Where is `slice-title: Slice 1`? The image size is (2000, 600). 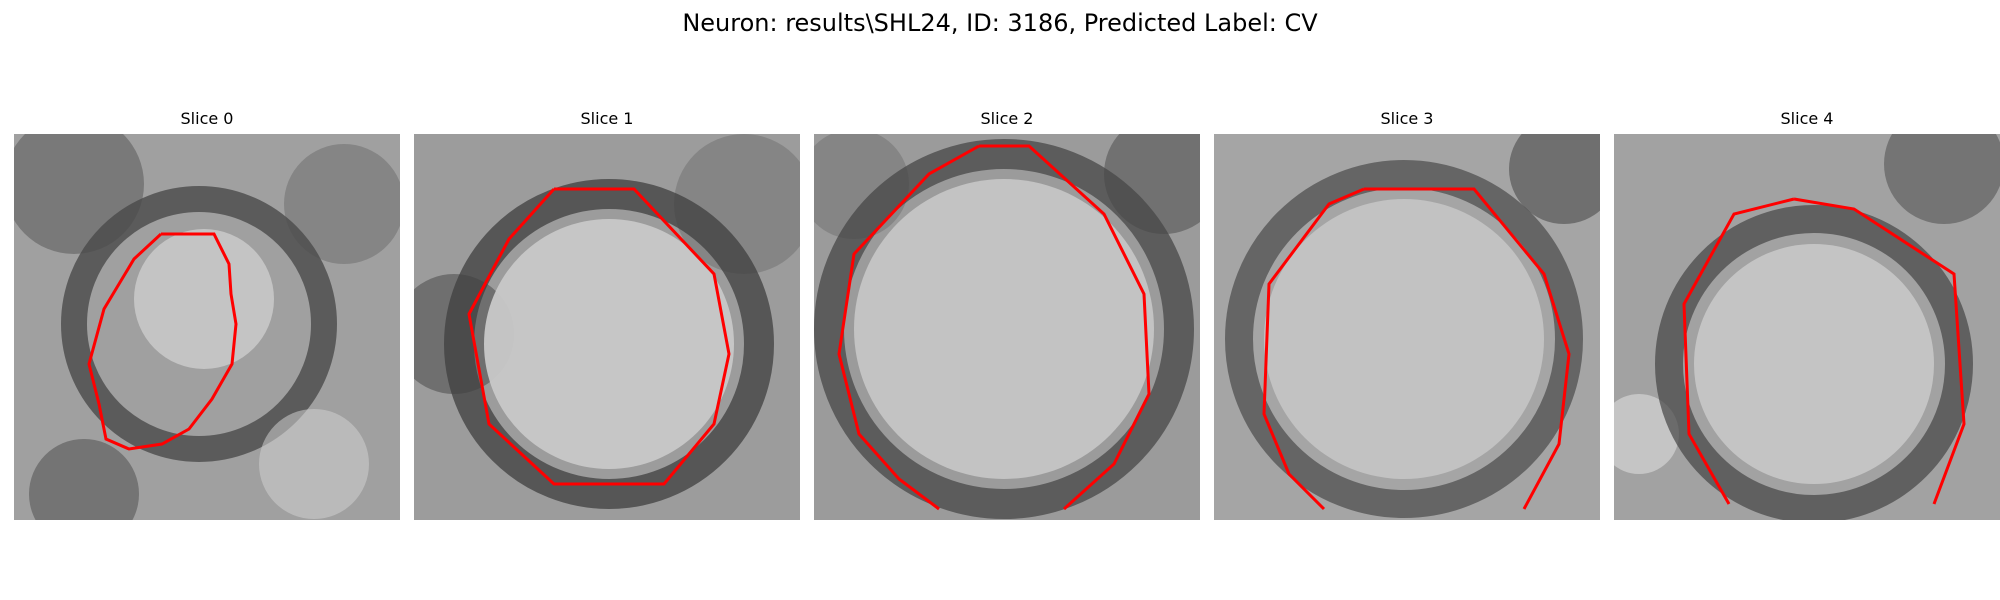 slice-title: Slice 1 is located at coordinates (607, 118).